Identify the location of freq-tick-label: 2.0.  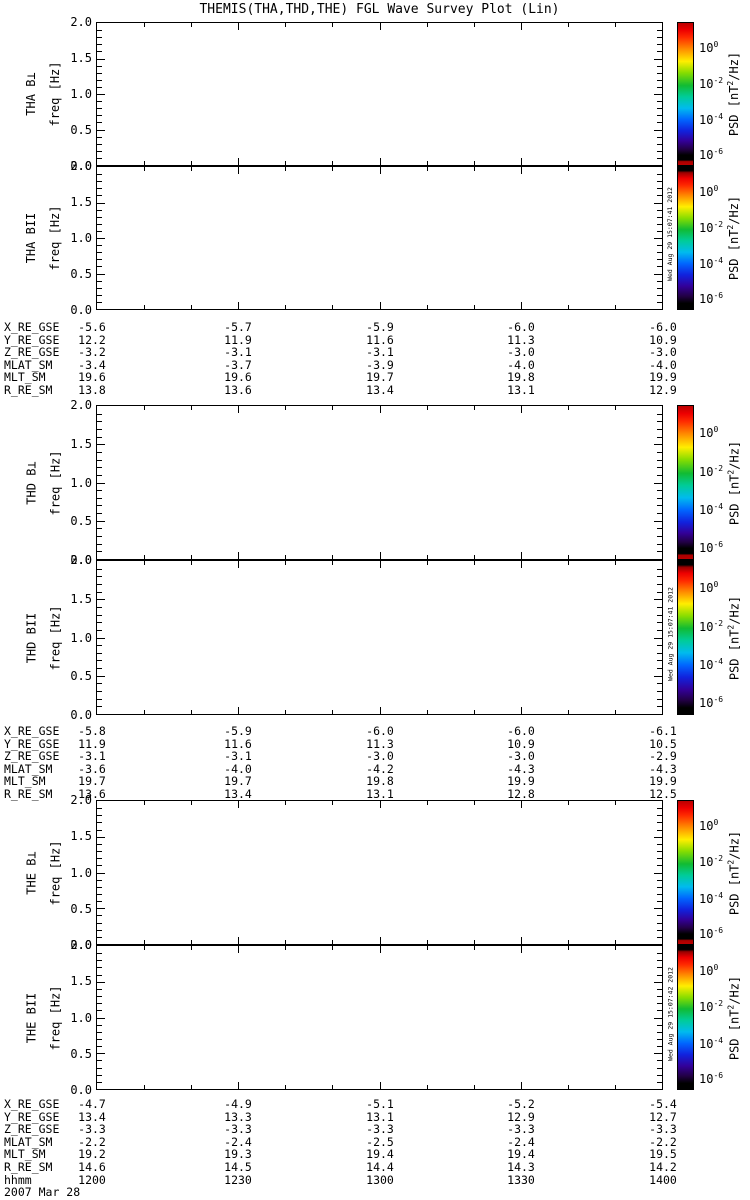
(81, 945).